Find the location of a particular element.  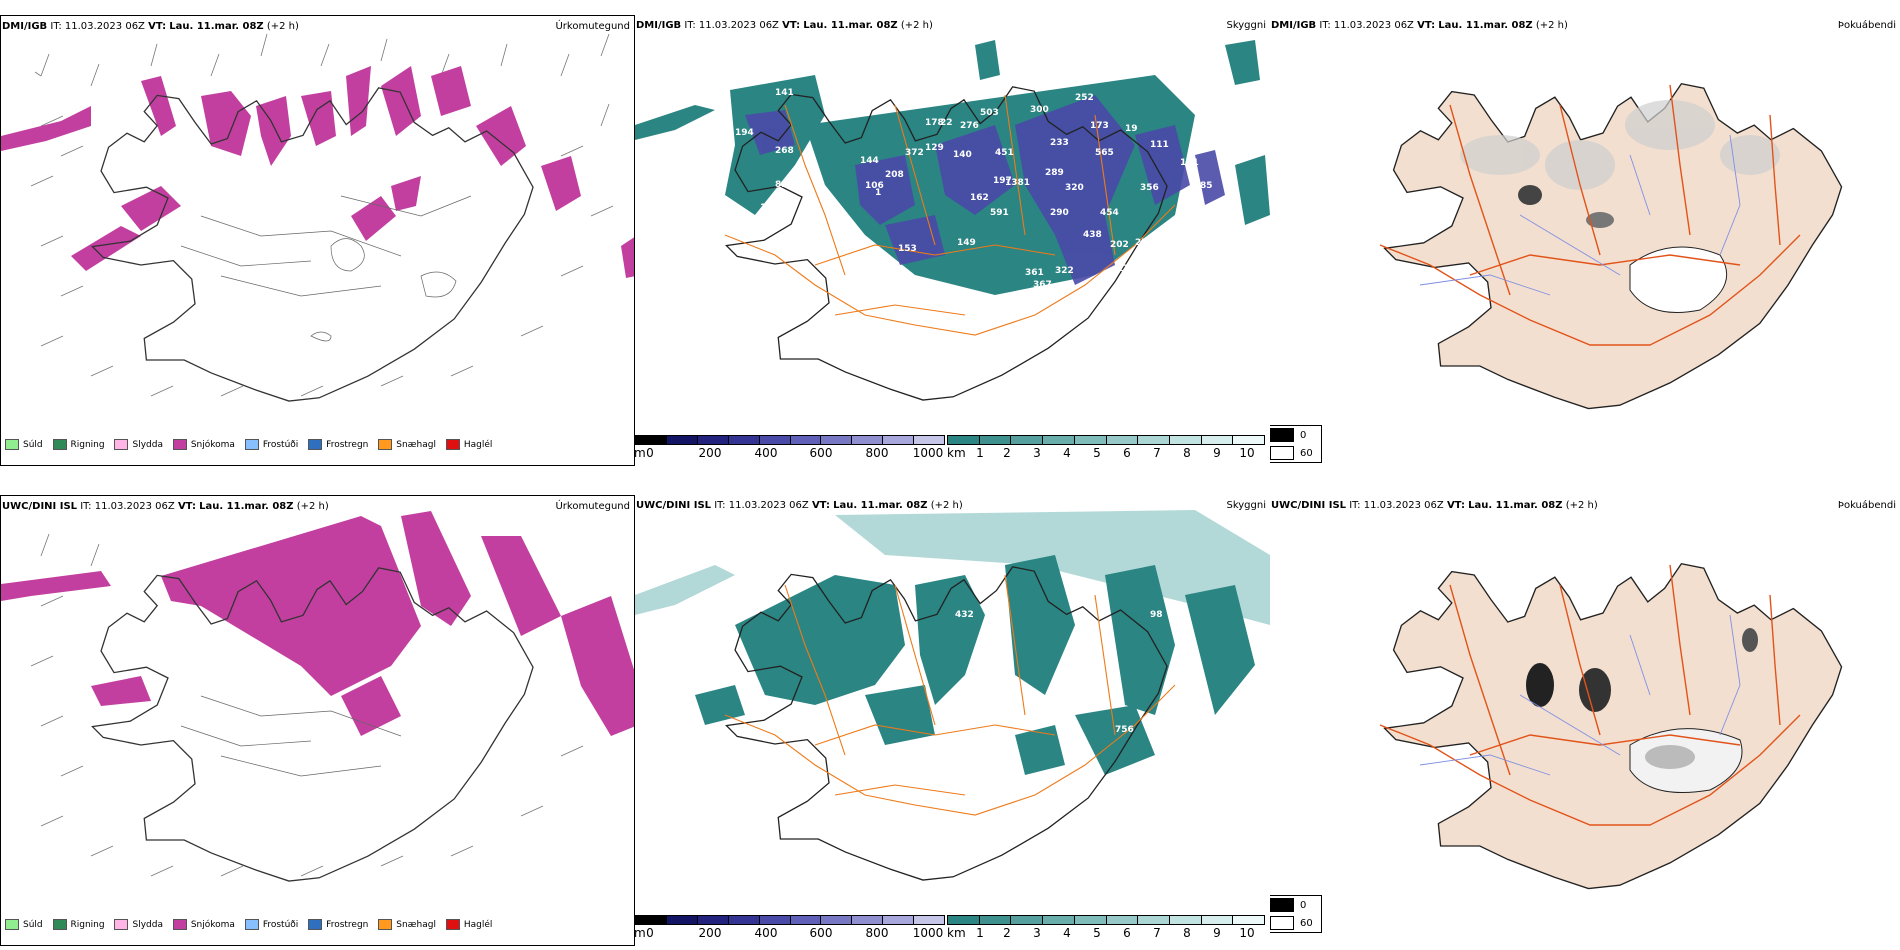

visibility-tick: 4 is located at coordinates (1067, 453).